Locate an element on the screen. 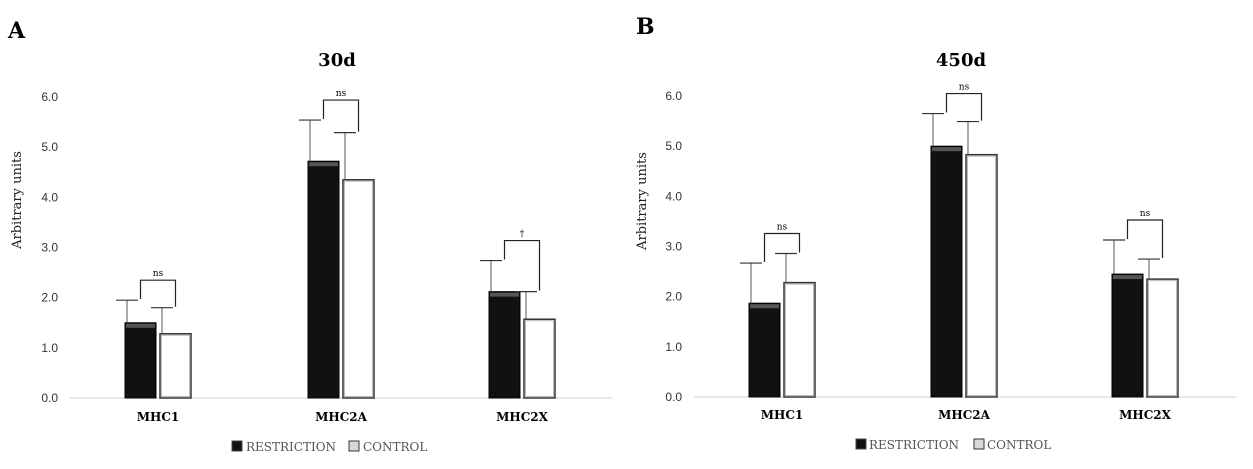 The image size is (1253, 469). panel-letter: B is located at coordinates (645, 27).